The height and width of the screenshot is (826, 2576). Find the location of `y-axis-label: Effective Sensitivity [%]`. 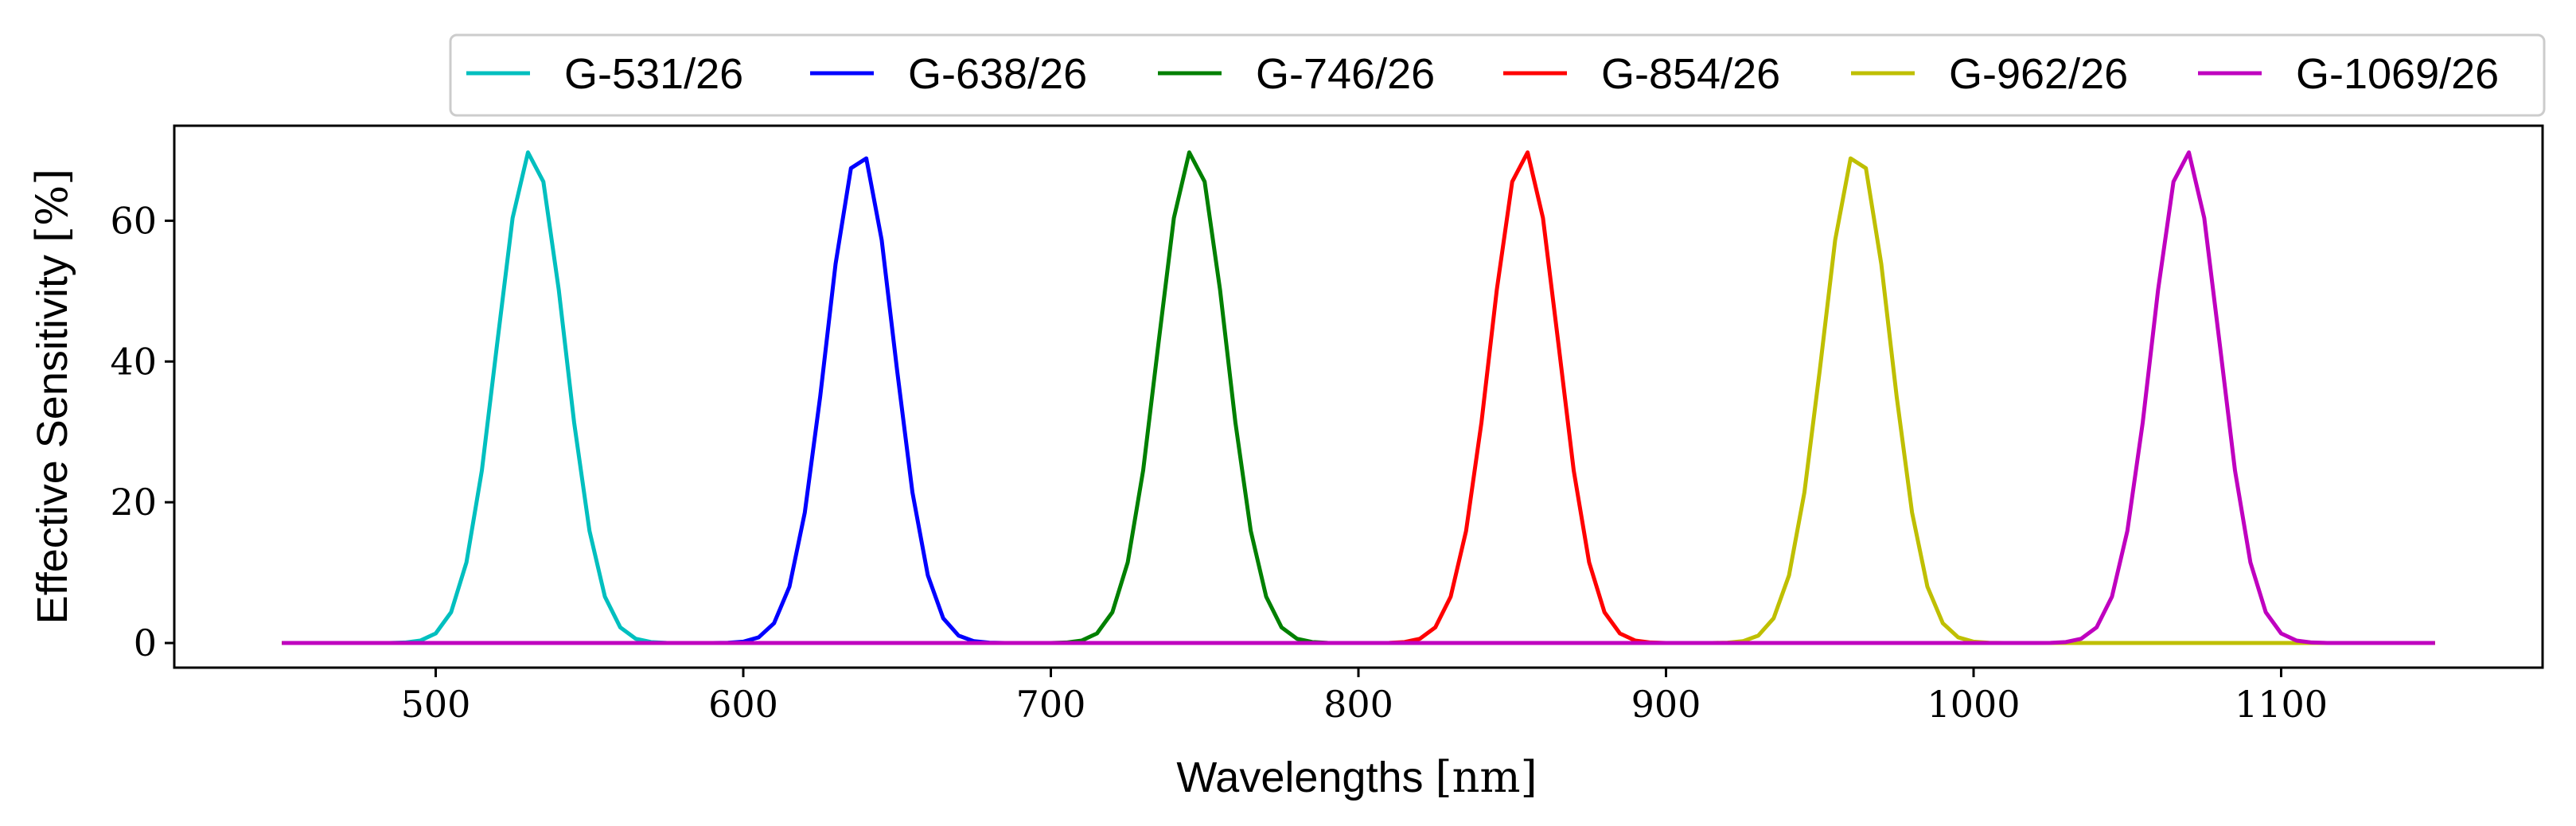

y-axis-label: Effective Sensitivity [%] is located at coordinates (52, 397).